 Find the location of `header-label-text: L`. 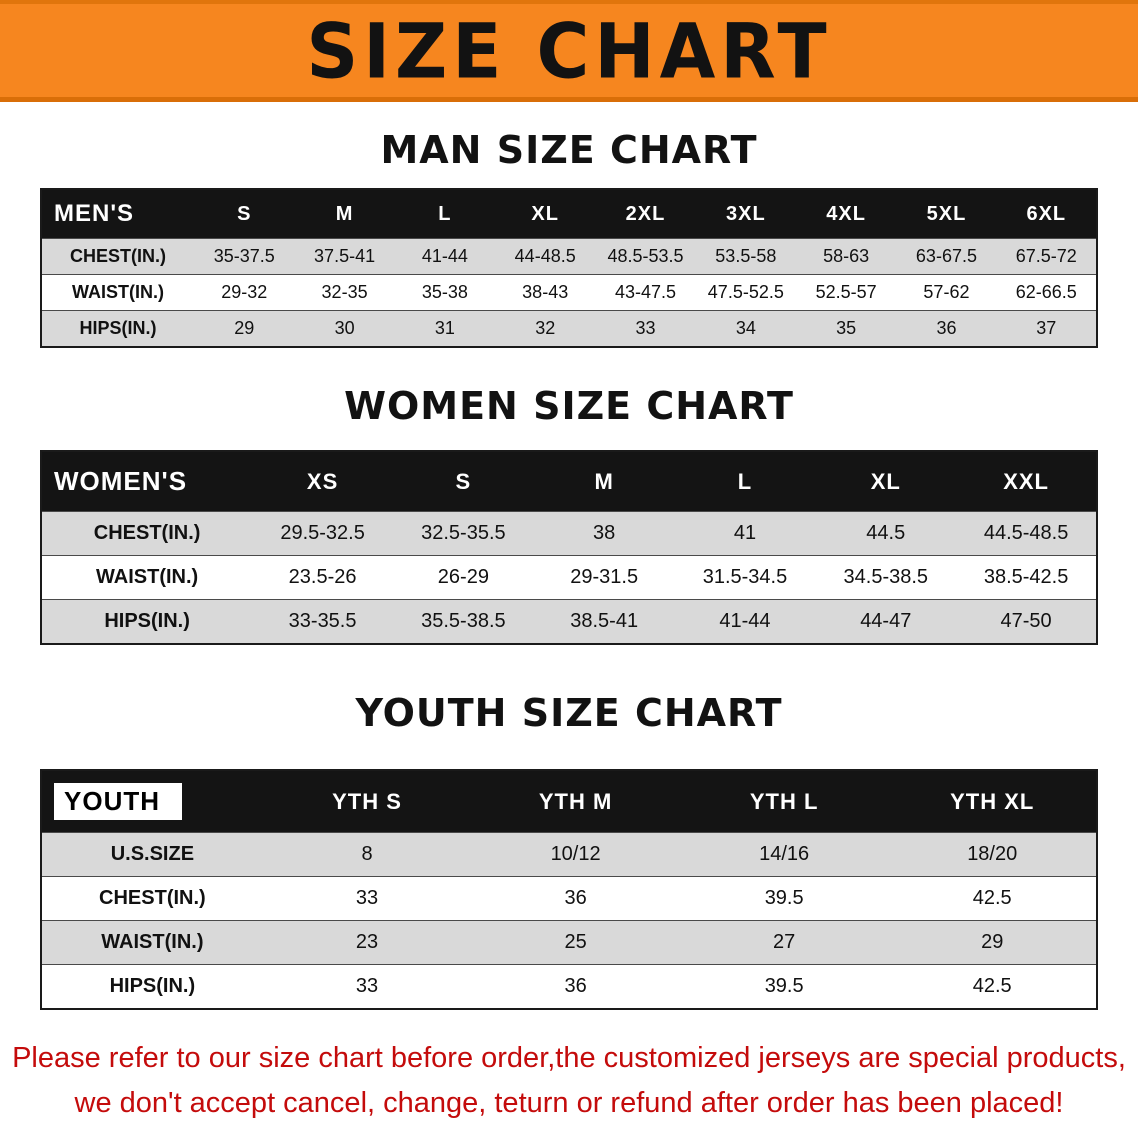

header-label-text: L is located at coordinates (745, 481).